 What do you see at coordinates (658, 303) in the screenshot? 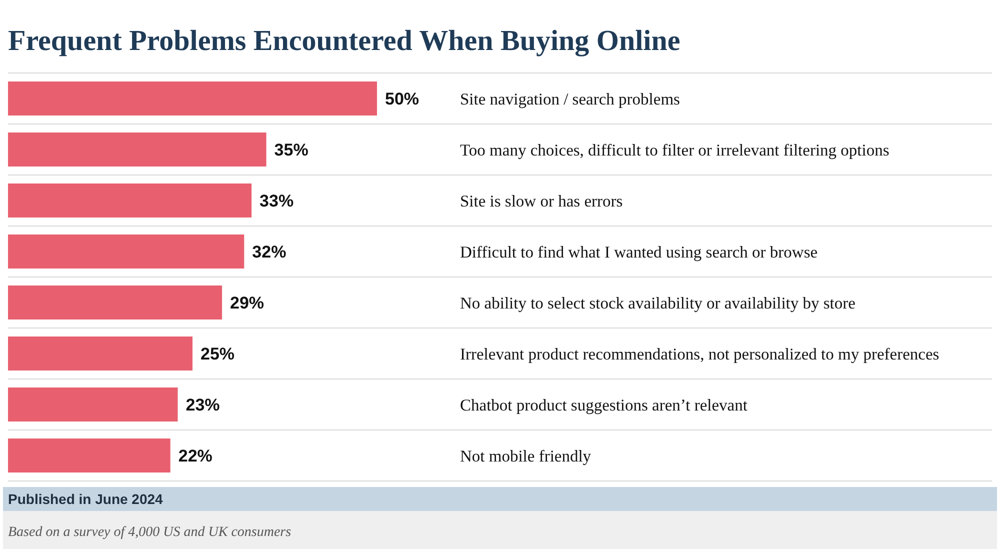
I see `y-tick-label: No ability to select stock availability or availability by store` at bounding box center [658, 303].